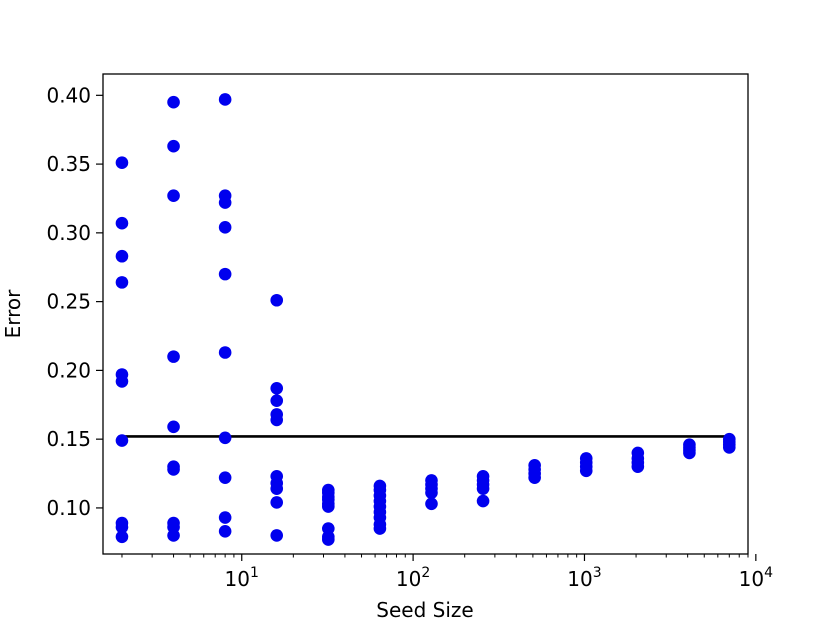 This screenshot has height=623, width=830. What do you see at coordinates (413, 578) in the screenshot?
I see `x-tick-label: 10²` at bounding box center [413, 578].